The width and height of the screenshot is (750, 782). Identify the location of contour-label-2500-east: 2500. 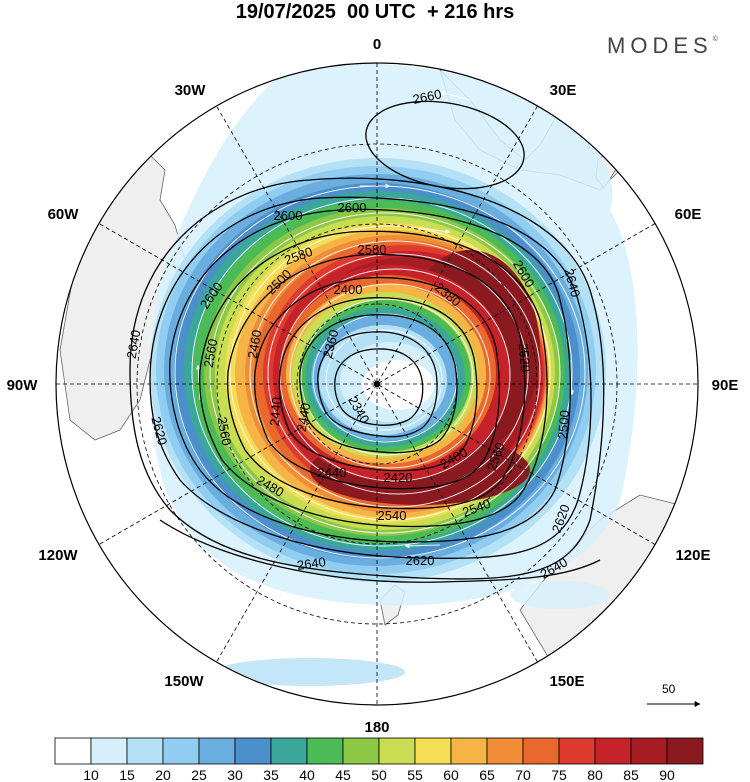
(563, 425).